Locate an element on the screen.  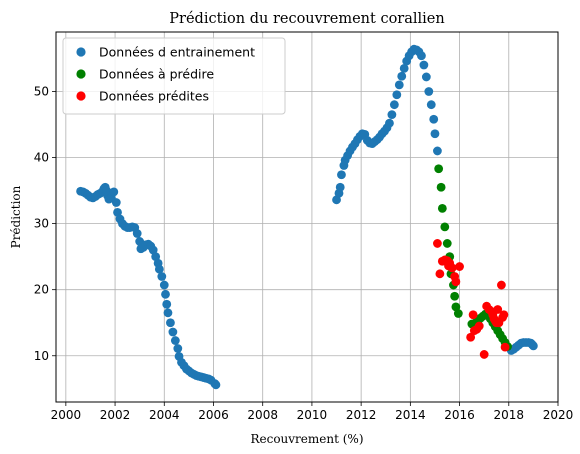
x-tick-label: 2020 is located at coordinates (558, 415).